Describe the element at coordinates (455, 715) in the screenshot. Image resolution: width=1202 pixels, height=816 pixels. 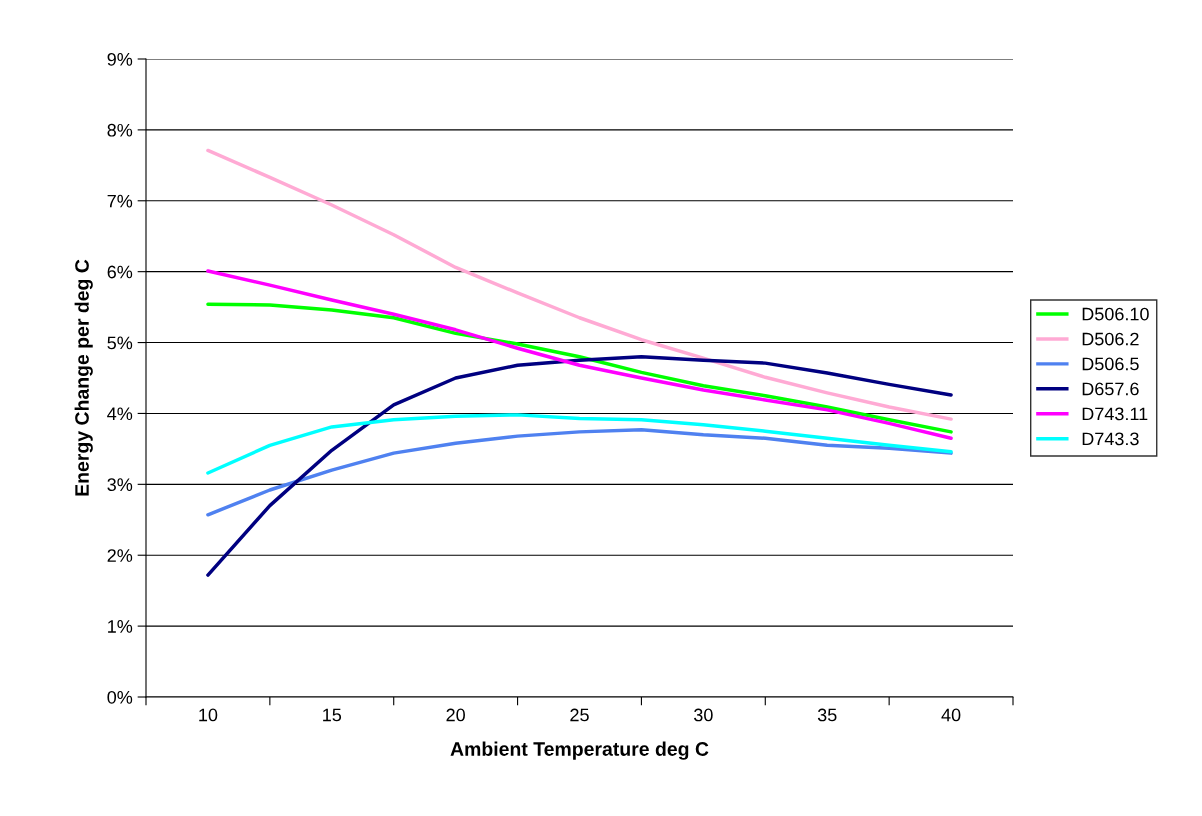
I see `x-tick-label: 20` at that location.